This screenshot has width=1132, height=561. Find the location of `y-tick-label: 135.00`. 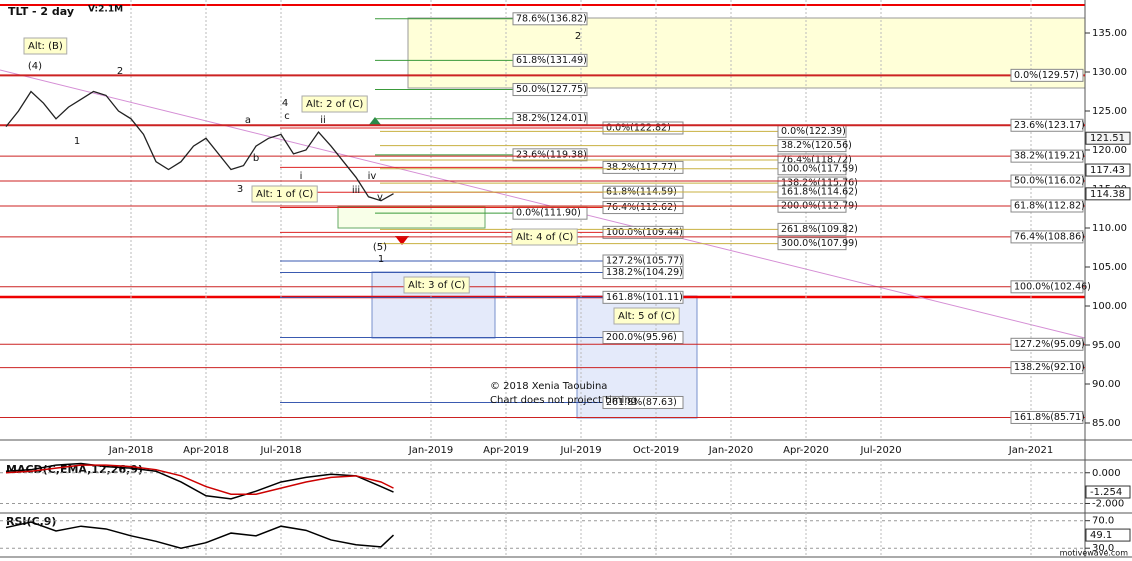

y-tick-label: 135.00 is located at coordinates (1109, 33).